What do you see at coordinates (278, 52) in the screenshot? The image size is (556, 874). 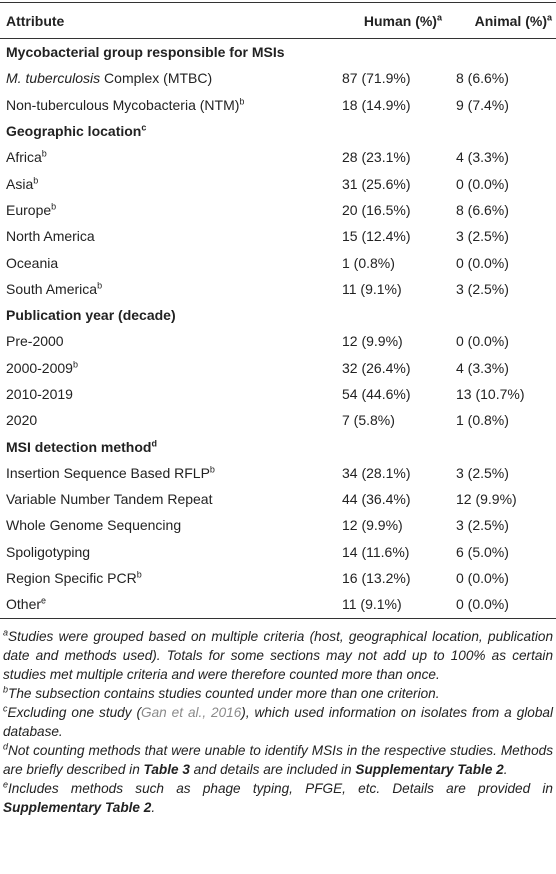 I see `section-row: Mycobacterial group responsible for MSIs` at bounding box center [278, 52].